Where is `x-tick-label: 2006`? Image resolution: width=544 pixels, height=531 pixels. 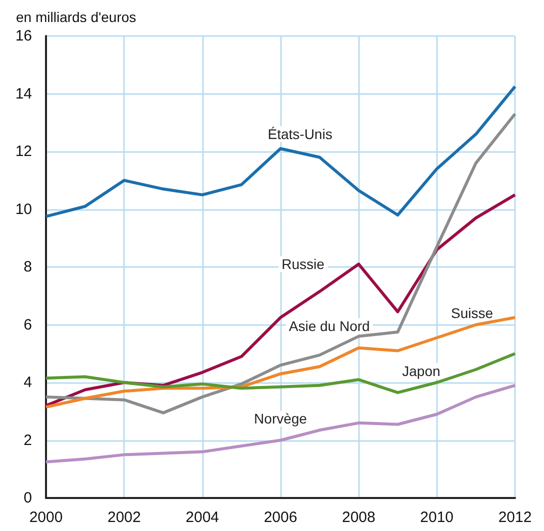 x-tick-label: 2006 is located at coordinates (281, 517).